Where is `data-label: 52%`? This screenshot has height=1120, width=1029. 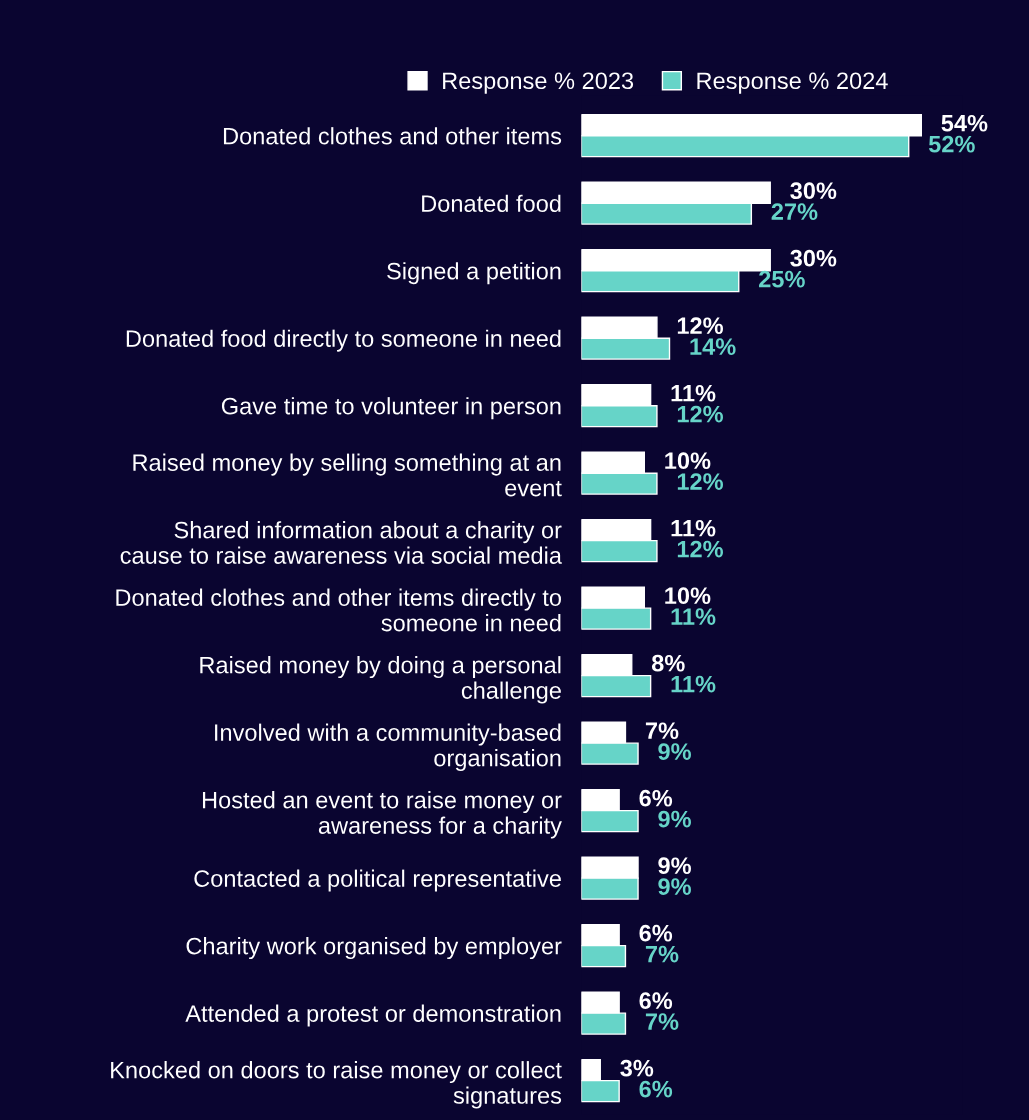
data-label: 52% is located at coordinates (951, 144).